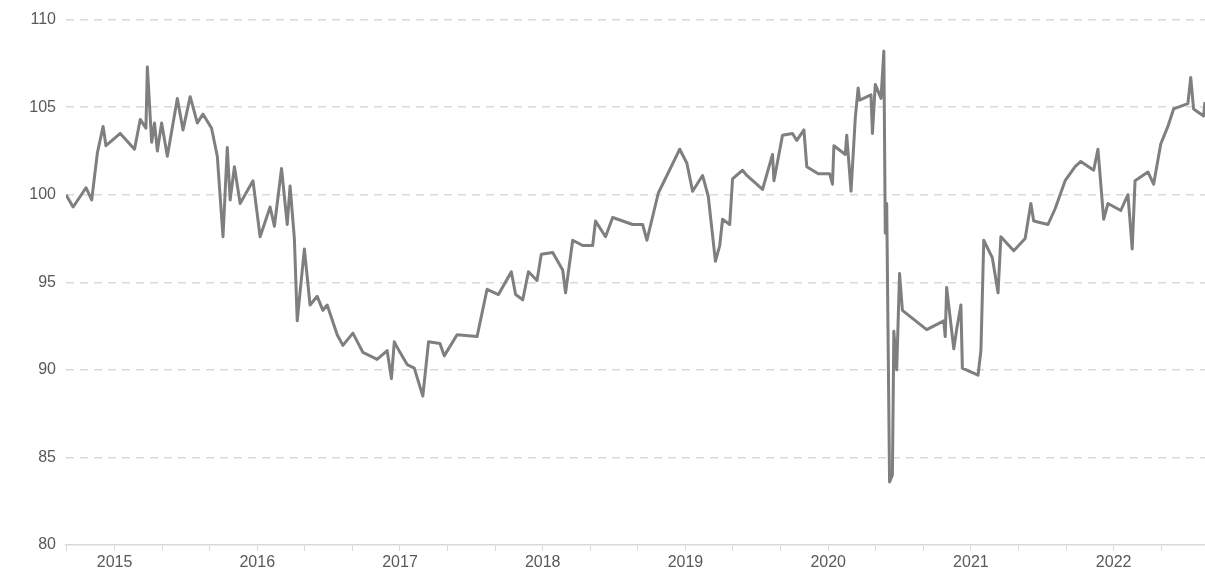  I want to click on y-tick-label: 110, so click(43, 19).